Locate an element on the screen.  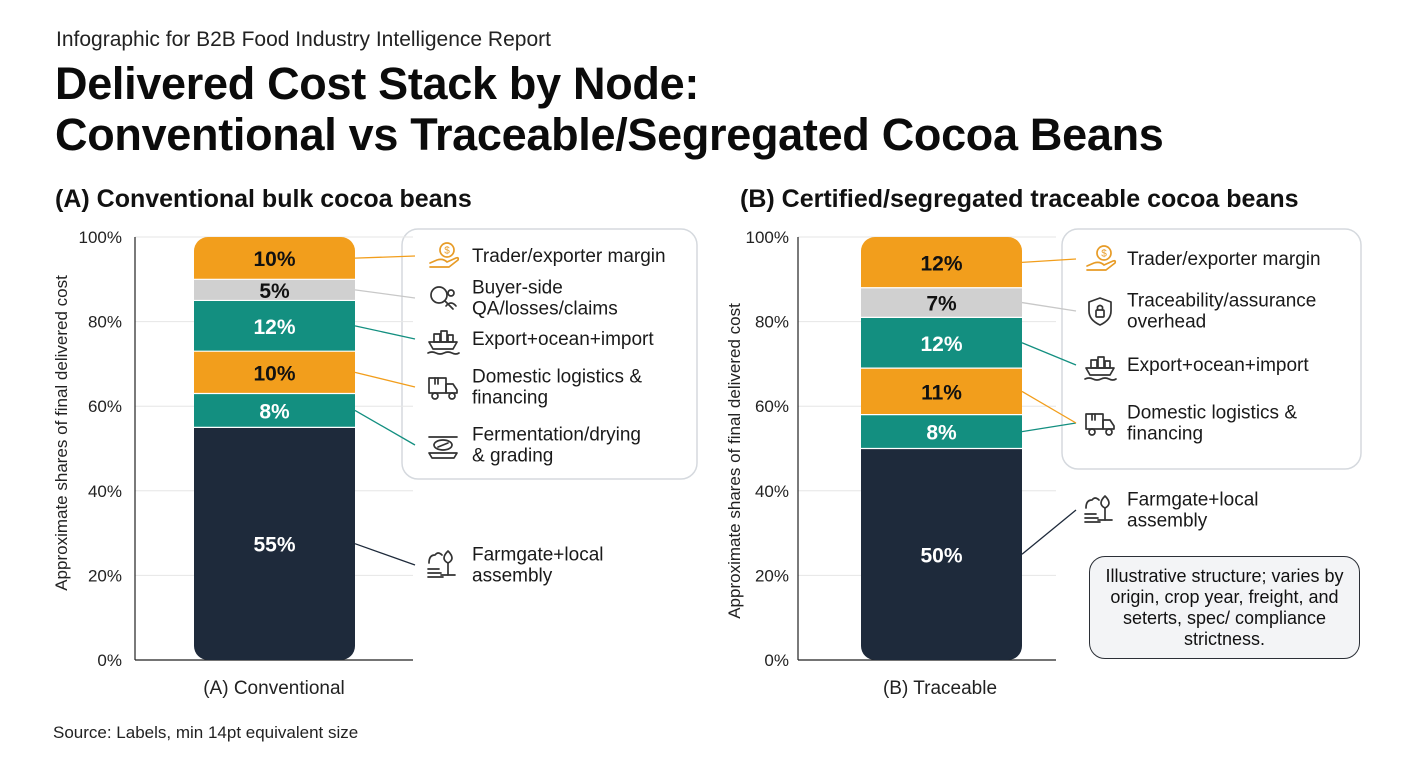
panel-a-title: (A) Conventional bulk cocoa beans is located at coordinates (263, 199).